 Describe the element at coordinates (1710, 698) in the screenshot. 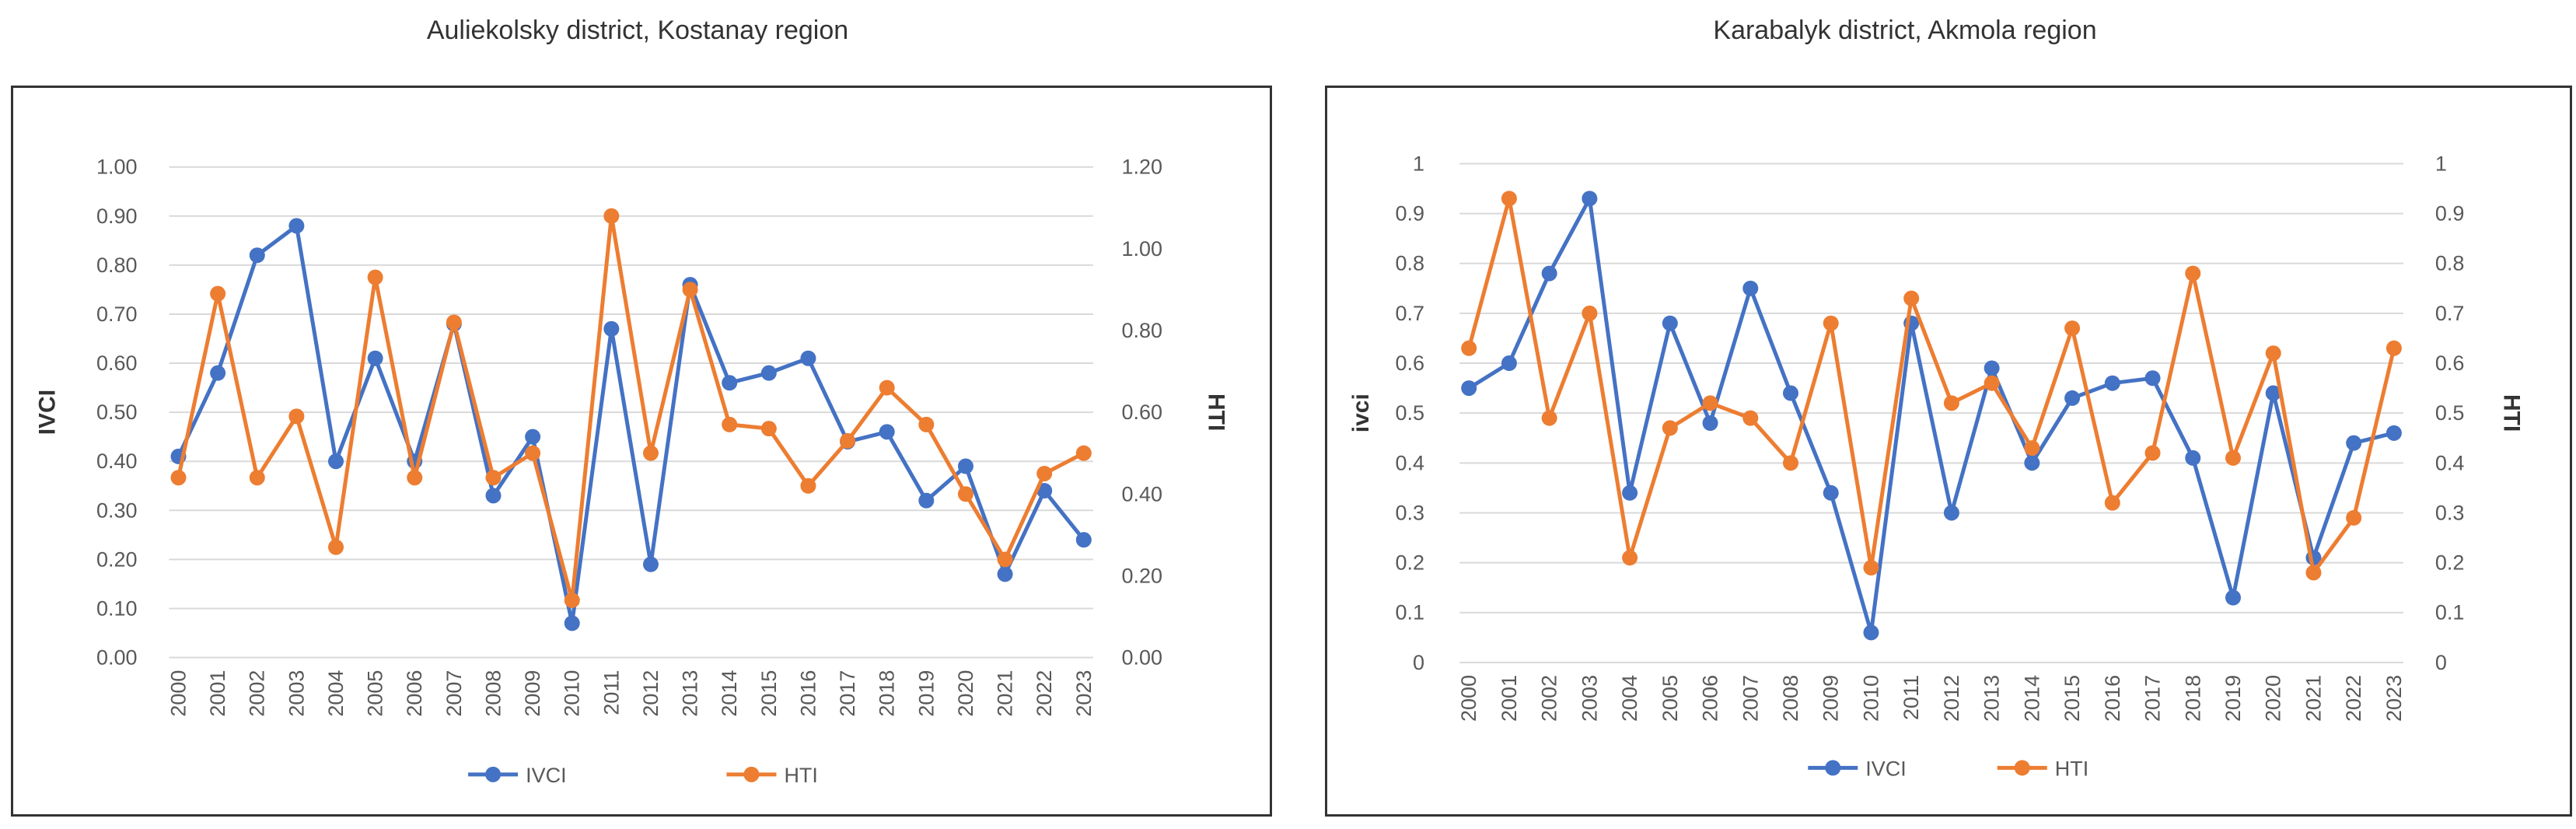

I see `x-tick-label: 2006` at that location.